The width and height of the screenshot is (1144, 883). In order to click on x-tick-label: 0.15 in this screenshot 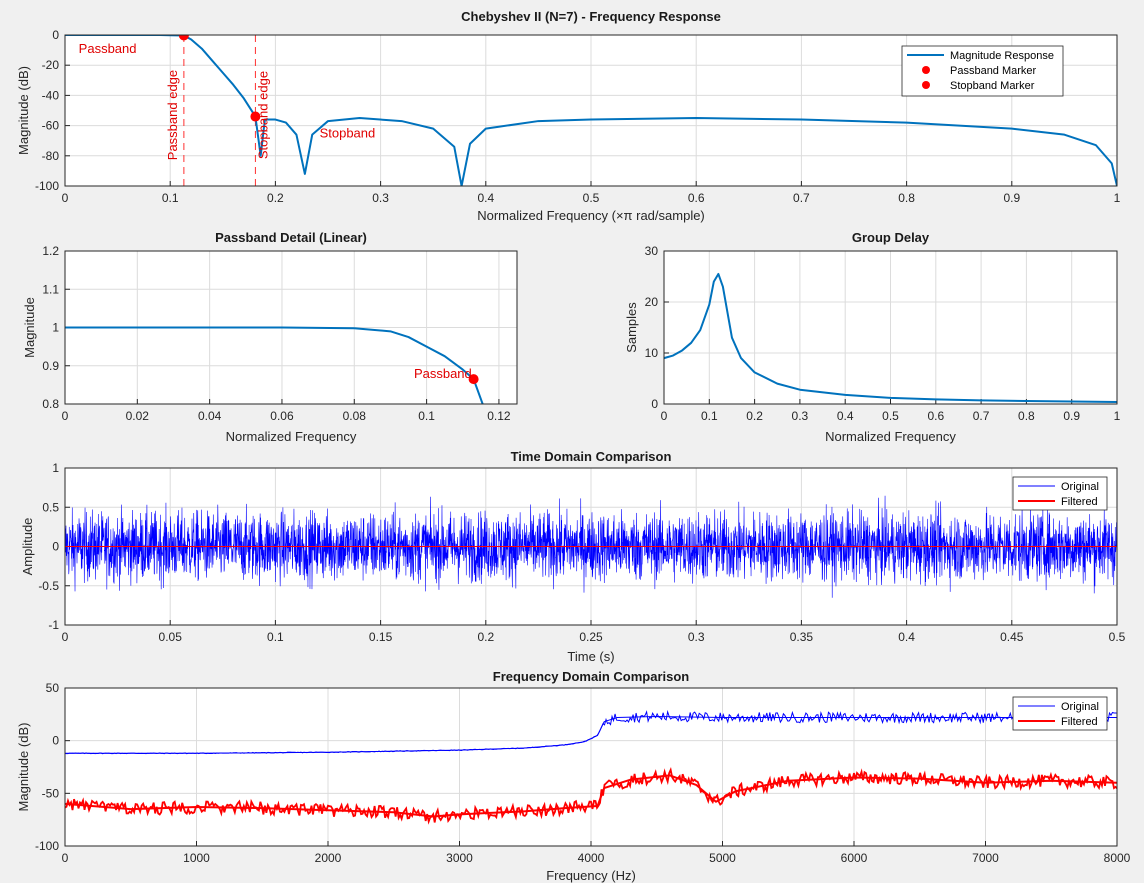, I will do `click(381, 637)`.